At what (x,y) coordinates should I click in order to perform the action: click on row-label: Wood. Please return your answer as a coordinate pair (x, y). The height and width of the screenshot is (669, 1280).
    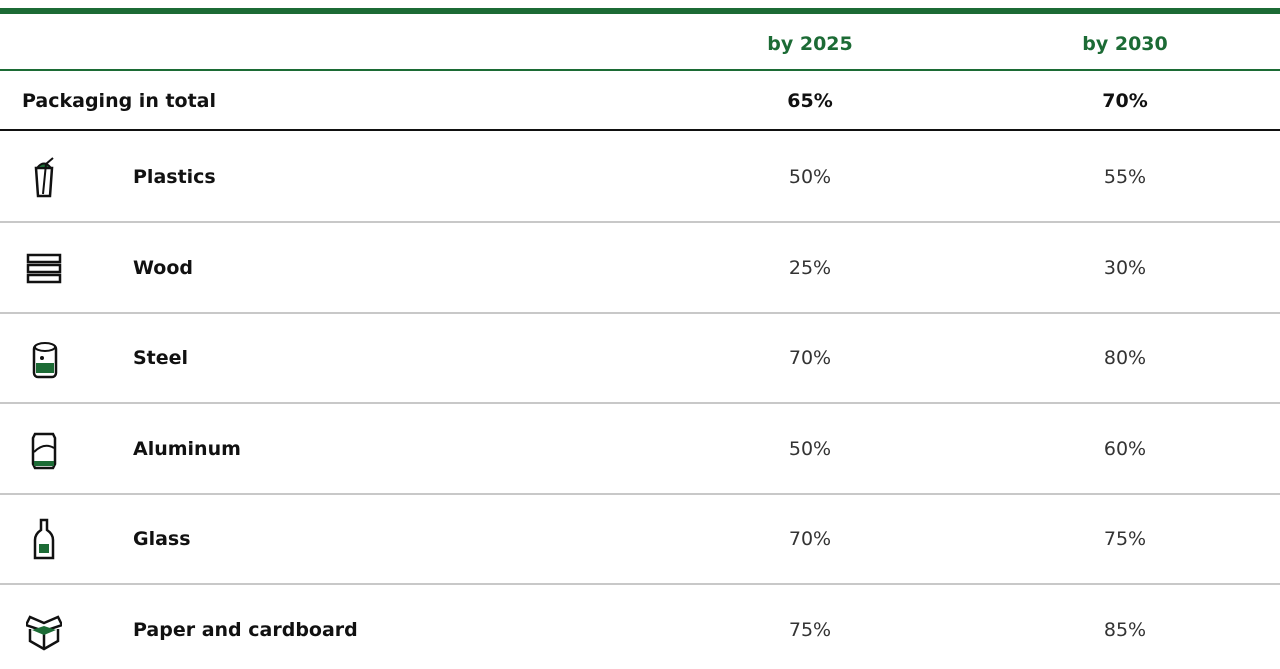
    Looking at the image, I should click on (163, 267).